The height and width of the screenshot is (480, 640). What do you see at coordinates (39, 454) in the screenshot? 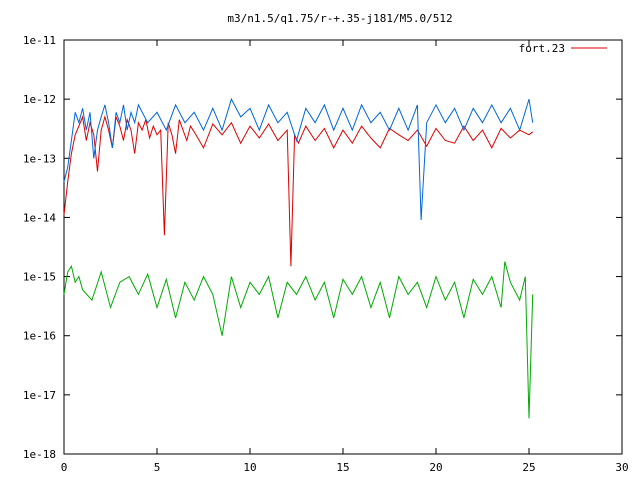
I see `y-tick-label: 1e-18` at bounding box center [39, 454].